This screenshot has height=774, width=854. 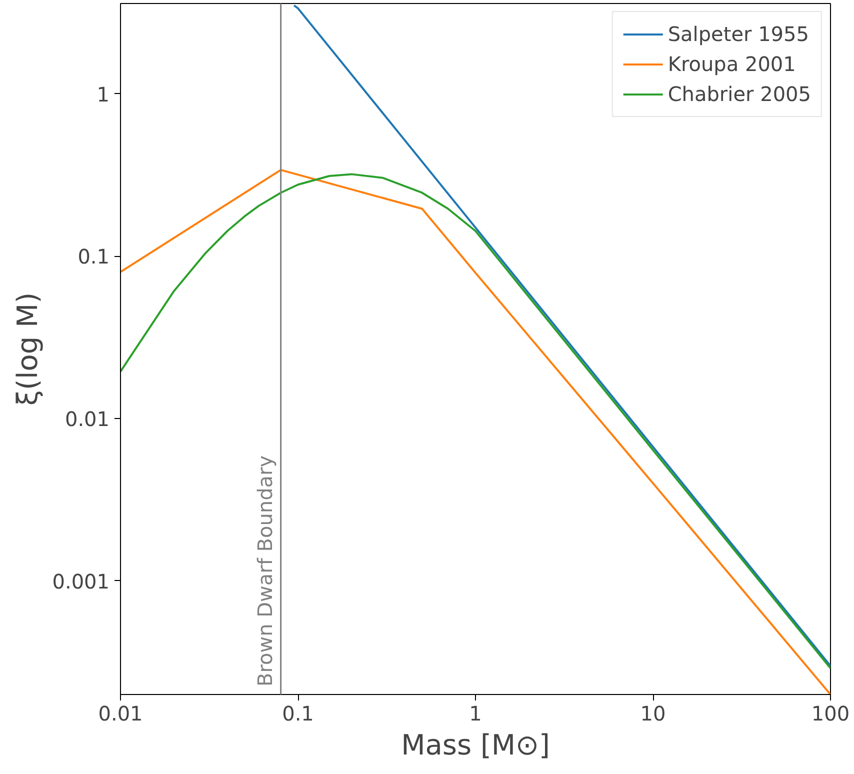 I want to click on y-tick-label: 0.01, so click(x=87, y=419).